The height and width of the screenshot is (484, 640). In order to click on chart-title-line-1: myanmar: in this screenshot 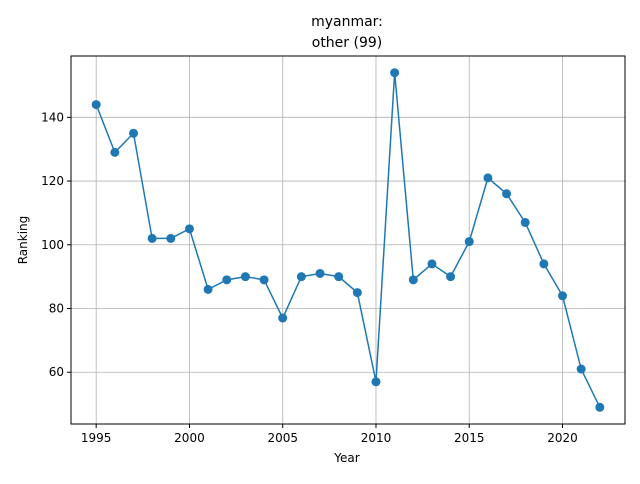, I will do `click(347, 22)`.